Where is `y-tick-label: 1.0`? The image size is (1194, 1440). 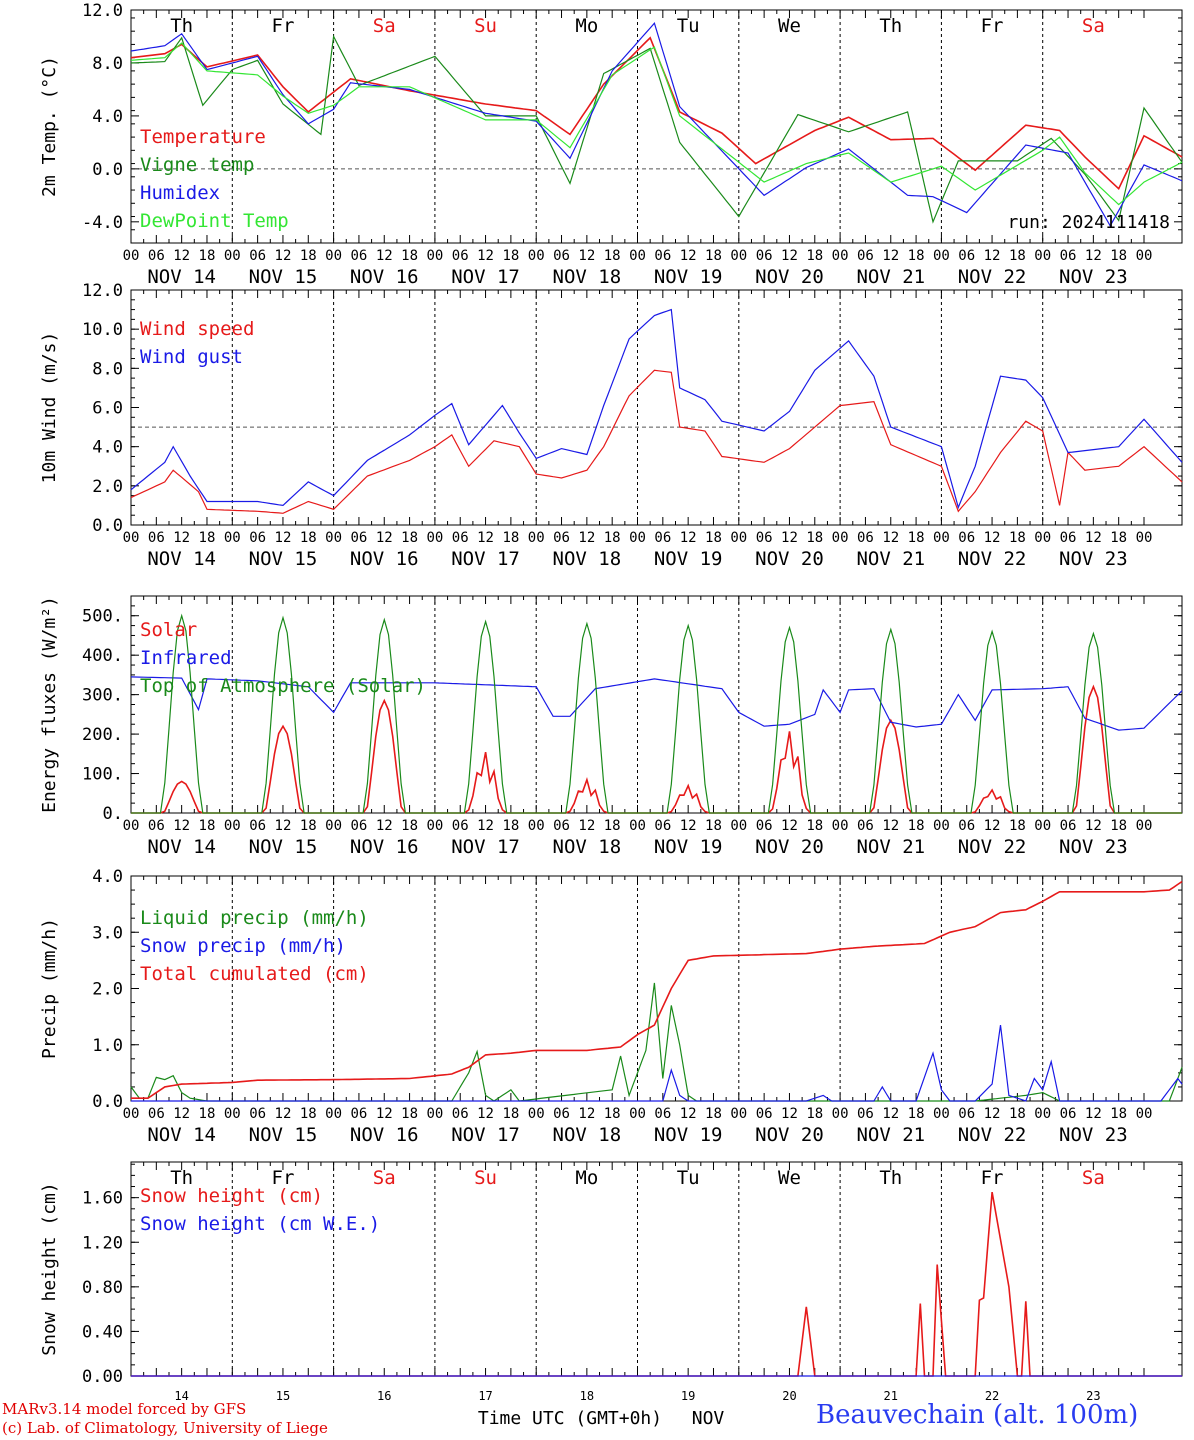
y-tick-label: 1.0 is located at coordinates (107, 1046).